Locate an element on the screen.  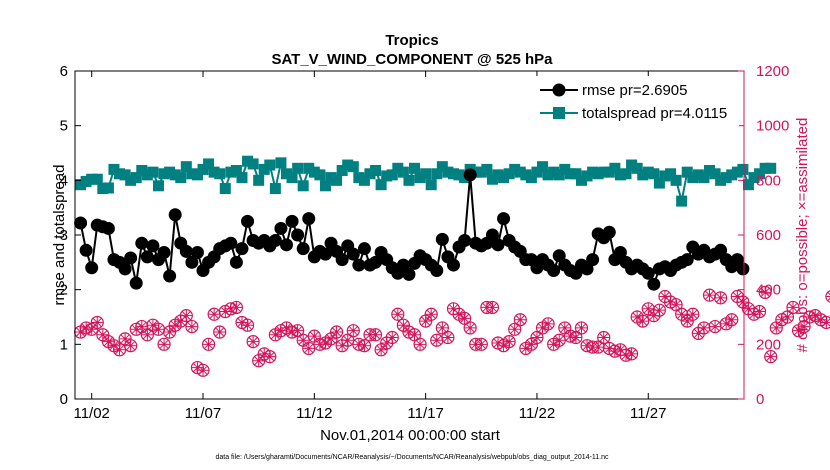
y2-tick-label: 600 is located at coordinates (768, 235).